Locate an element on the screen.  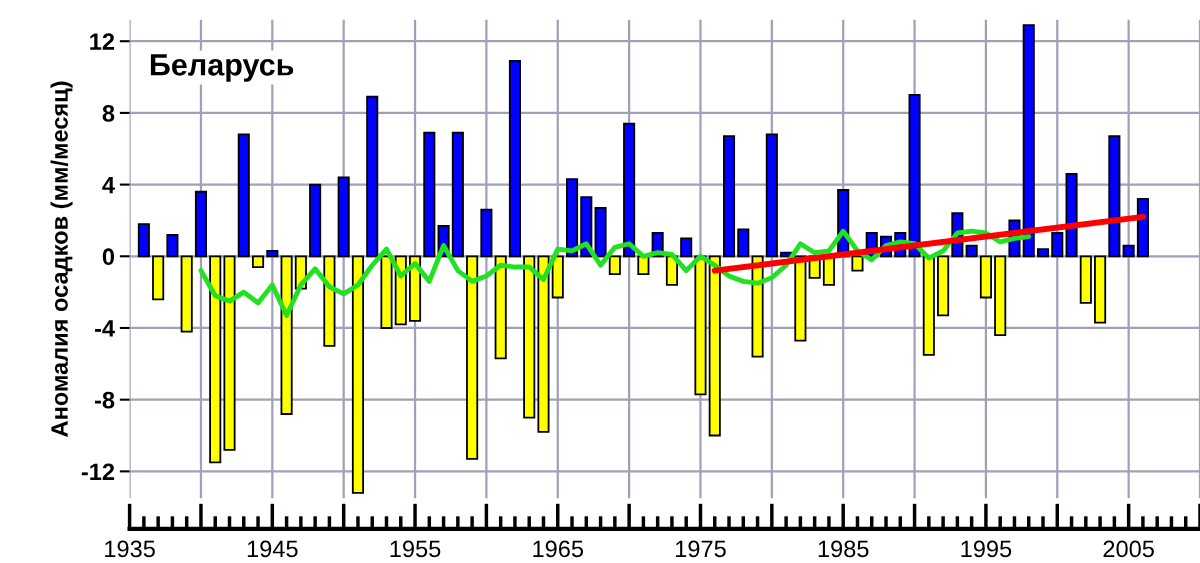
x-tick-label: 1935 is located at coordinates (130, 549).